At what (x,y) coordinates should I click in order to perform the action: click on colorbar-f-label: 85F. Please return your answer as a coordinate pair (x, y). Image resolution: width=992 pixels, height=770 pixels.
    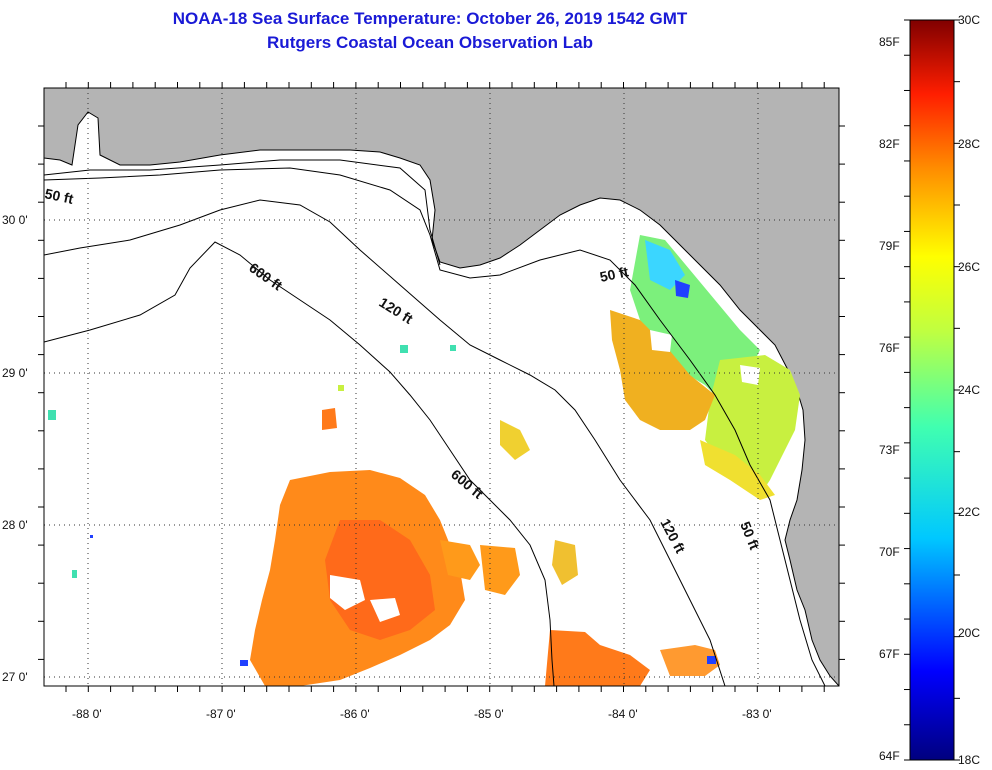
    Looking at the image, I should click on (889, 42).